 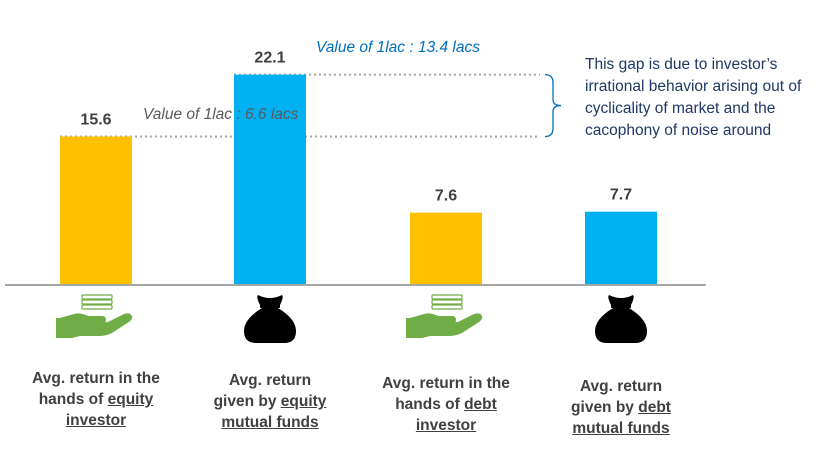 I want to click on category-label: Avg. return given by equity mutual funds, so click(x=270, y=401).